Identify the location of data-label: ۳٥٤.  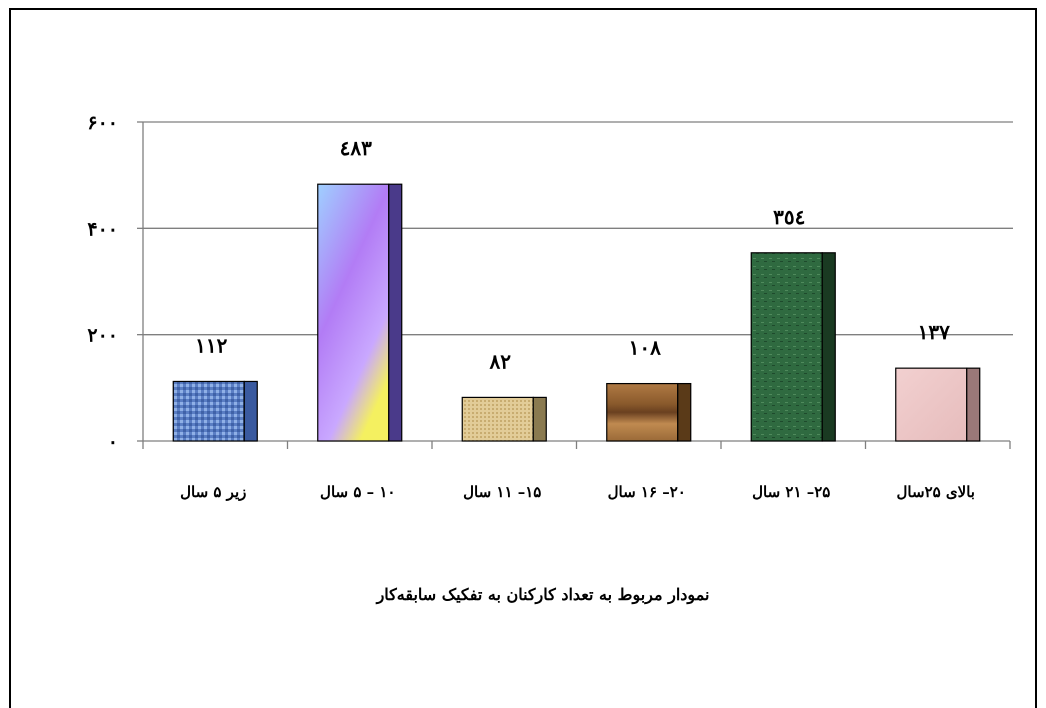
(789, 217).